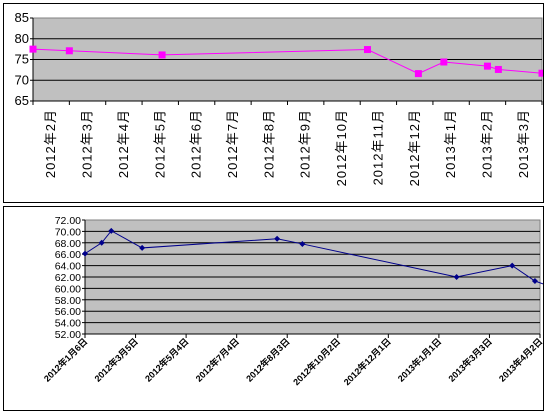 This screenshot has height=414, width=548. What do you see at coordinates (68, 312) in the screenshot?
I see `y-tick-label: 56.00` at bounding box center [68, 312].